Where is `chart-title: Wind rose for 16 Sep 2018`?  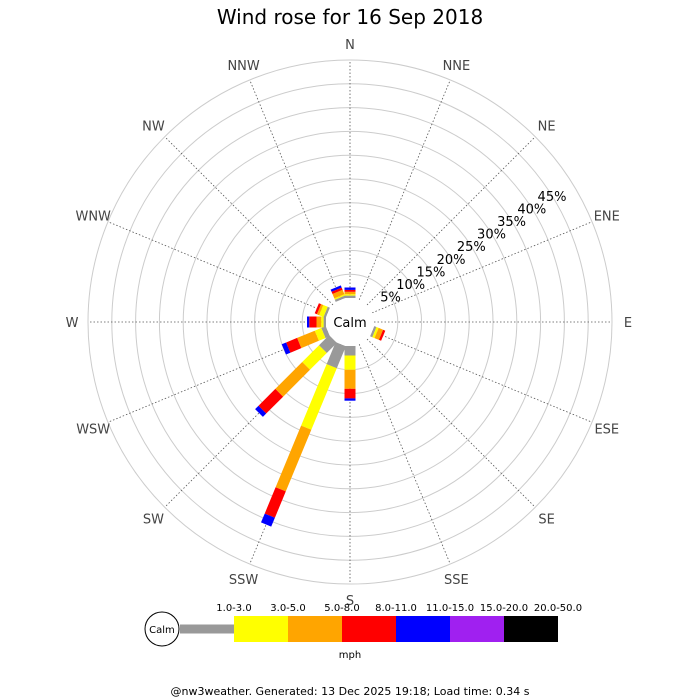
chart-title: Wind rose for 16 Sep 2018 is located at coordinates (350, 17).